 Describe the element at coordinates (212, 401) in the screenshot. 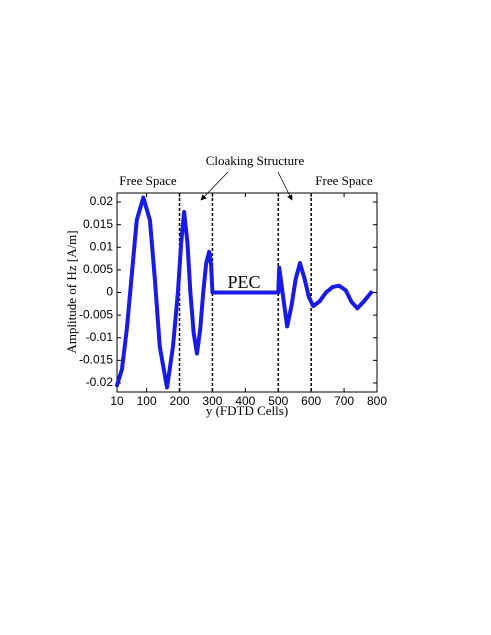

I see `x-tick-label: 300` at that location.